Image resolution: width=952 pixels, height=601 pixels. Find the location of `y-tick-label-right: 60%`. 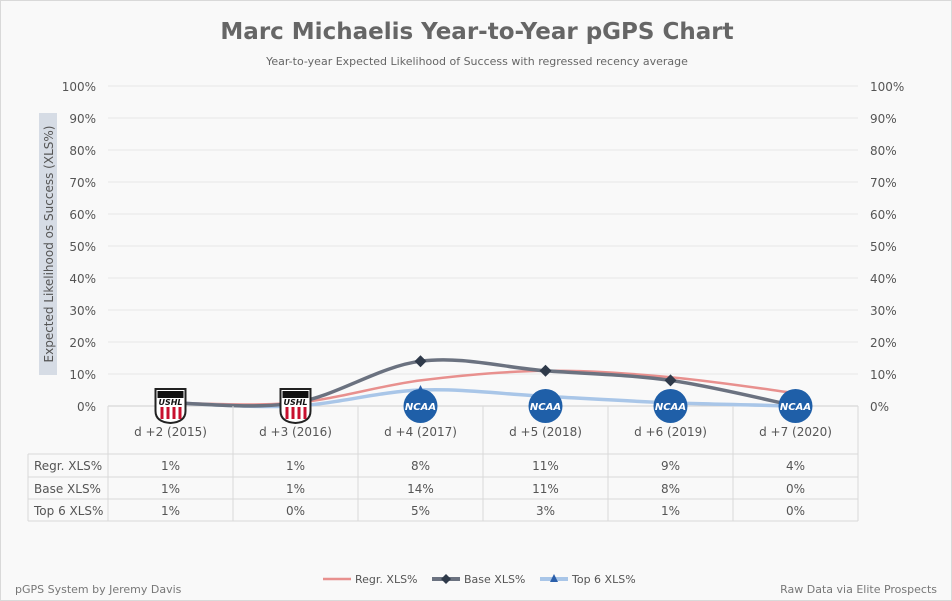

y-tick-label-right: 60% is located at coordinates (883, 215).